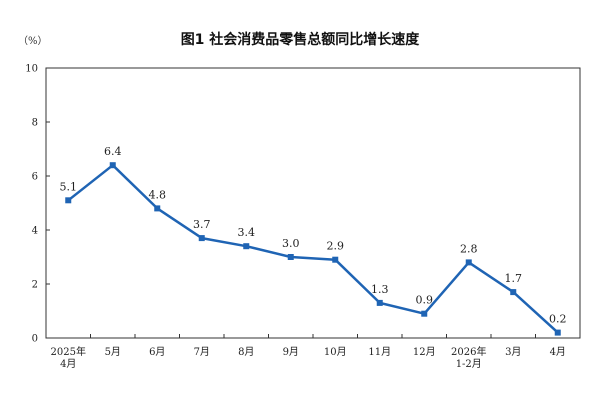 The image size is (600, 400). What do you see at coordinates (35, 285) in the screenshot?
I see `y-tick-label: 2` at bounding box center [35, 285].